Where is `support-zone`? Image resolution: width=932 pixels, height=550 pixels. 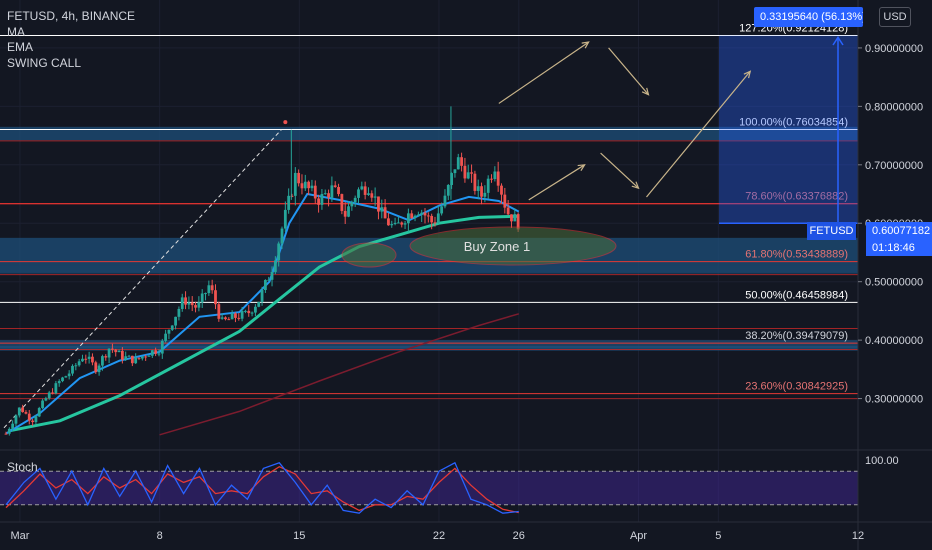 support-zone is located at coordinates (429, 344).